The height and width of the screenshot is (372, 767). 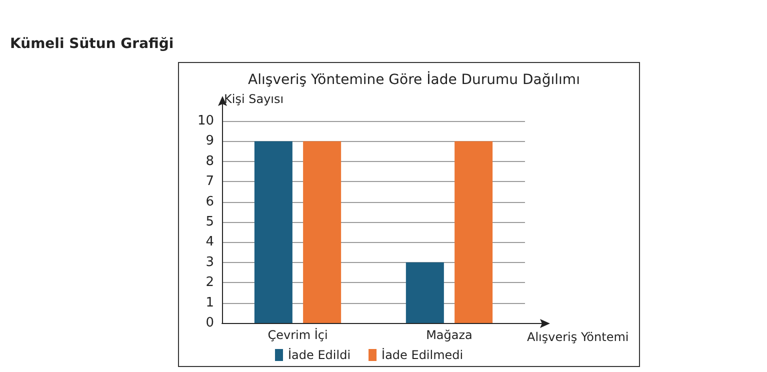 I want to click on y-tick-label: 4, so click(x=210, y=242).